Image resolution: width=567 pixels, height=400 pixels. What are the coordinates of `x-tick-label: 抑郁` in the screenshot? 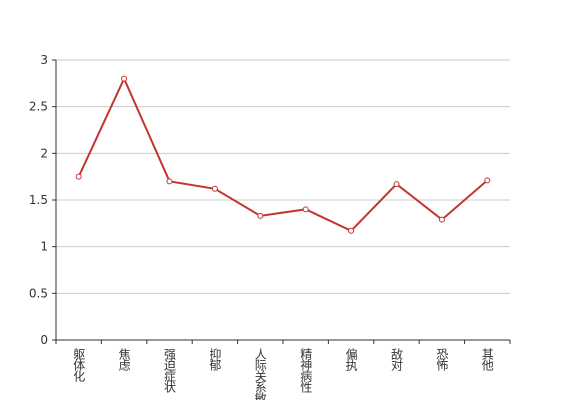 It's located at (215, 359).